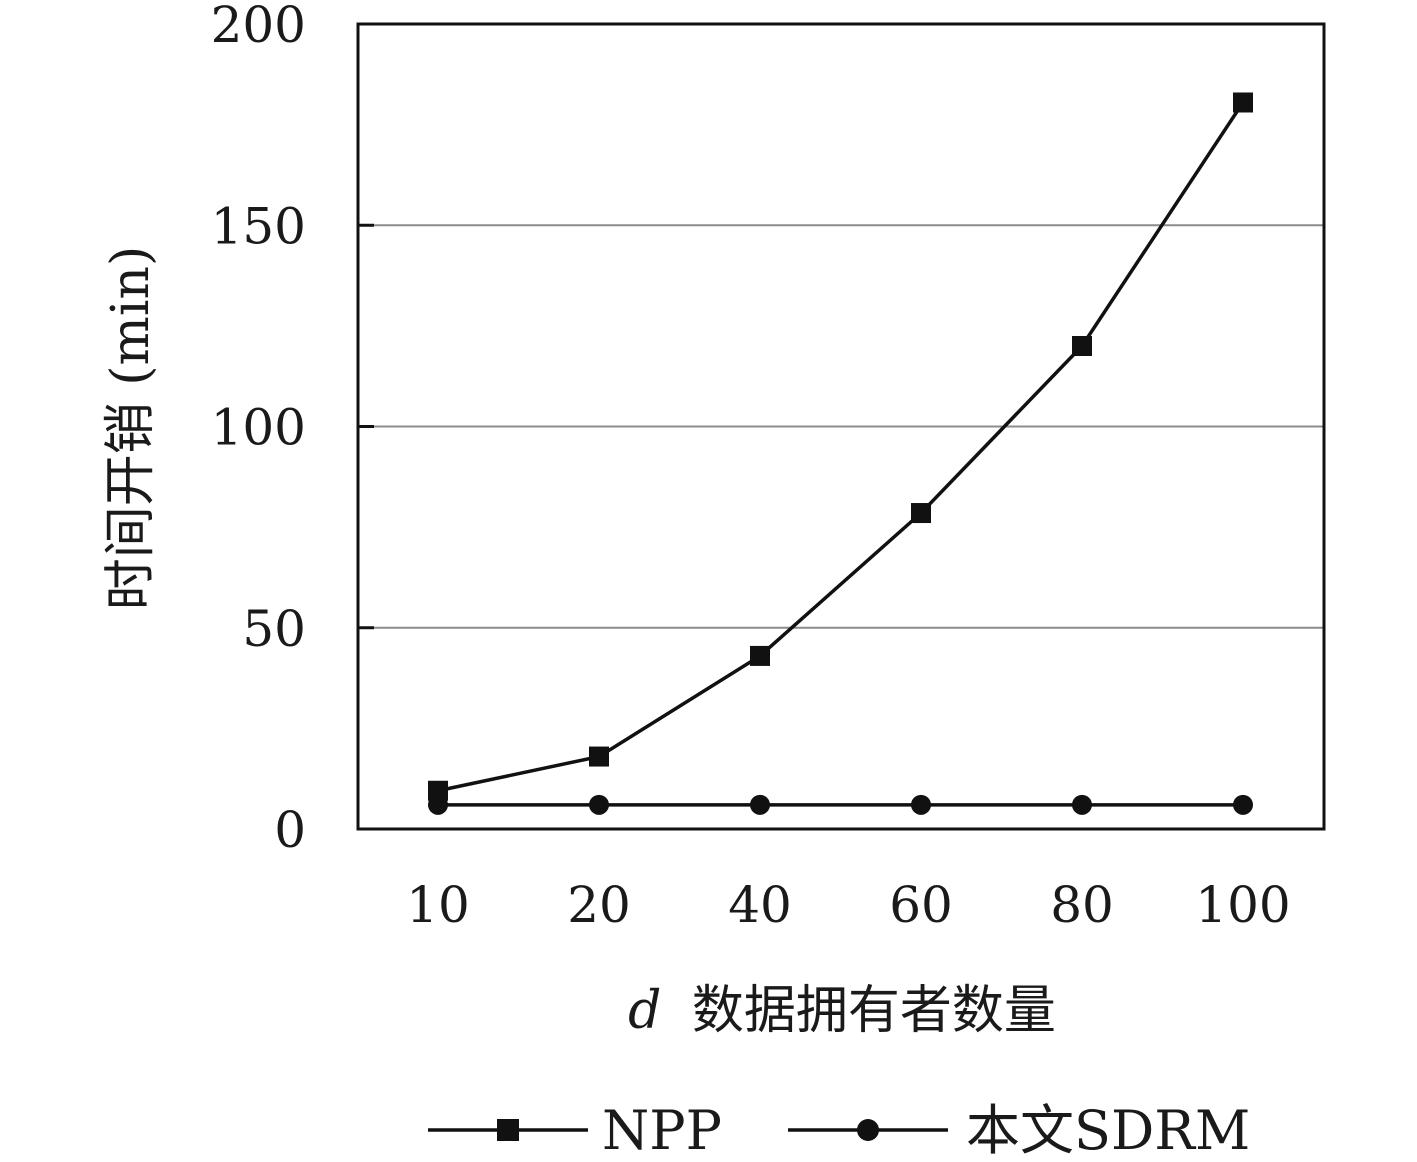 Image resolution: width=1417 pixels, height=1162 pixels. Describe the element at coordinates (258, 27) in the screenshot. I see `y-tick-label: 200` at that location.